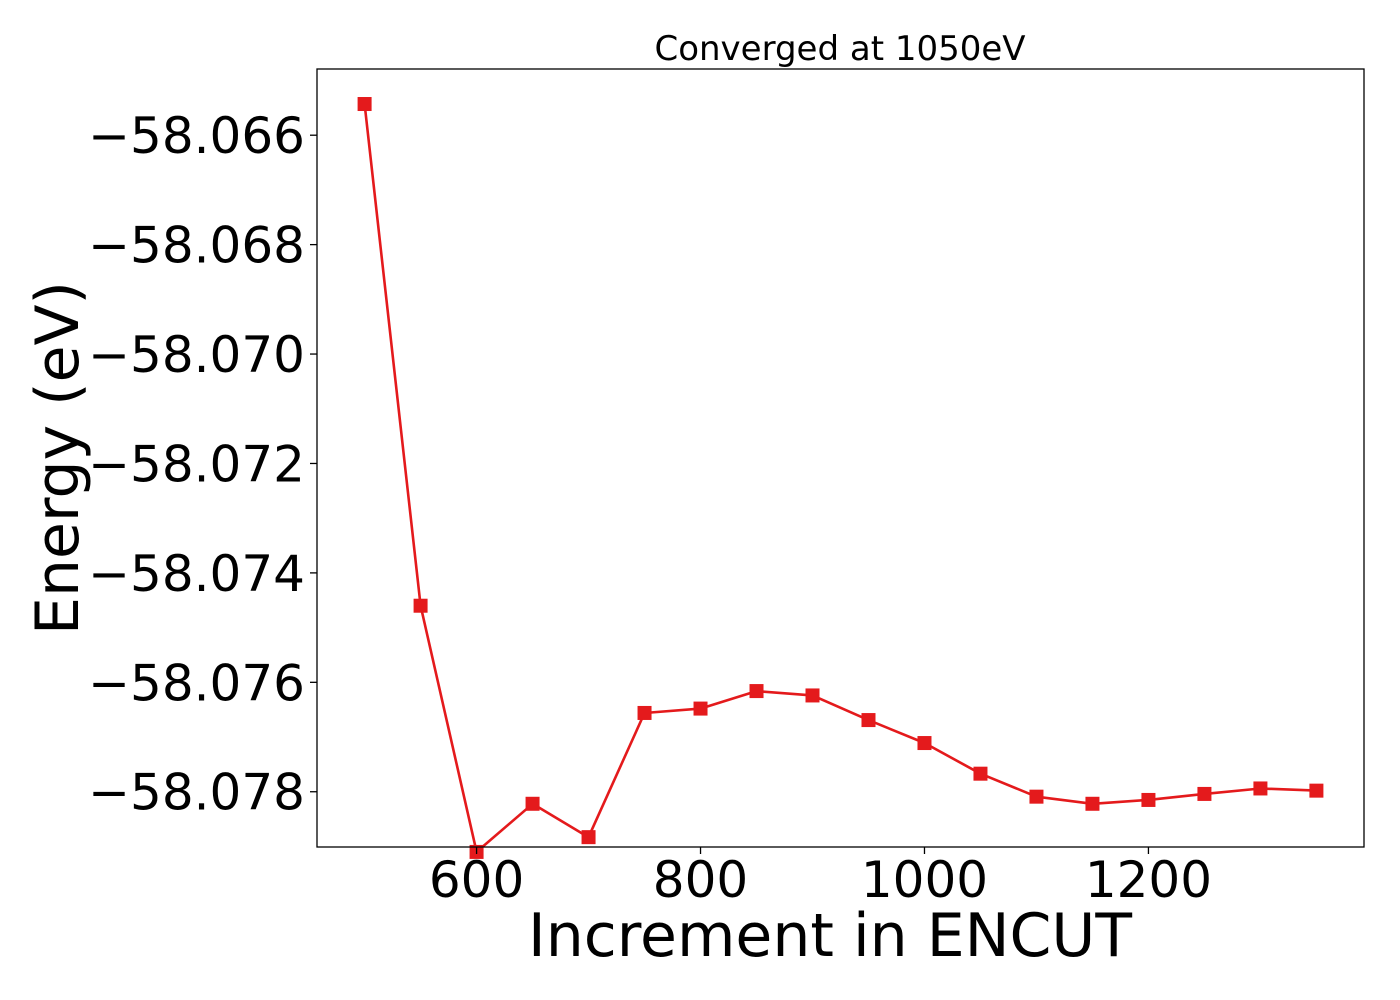 This screenshot has height=1000, width=1400. Describe the element at coordinates (830, 936) in the screenshot. I see `x-axis-label: Increment in ENCUT` at that location.